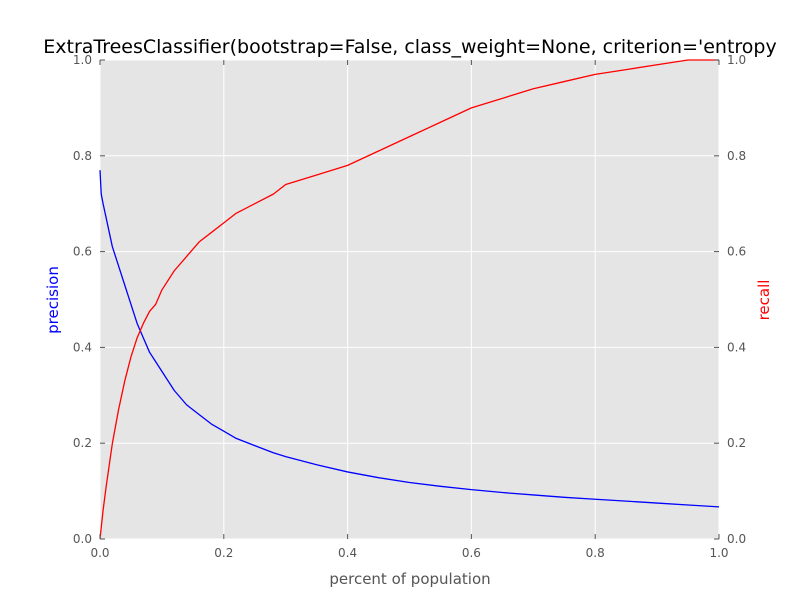  Describe the element at coordinates (736, 156) in the screenshot. I see `y-right-tick-label: 0.8` at that location.